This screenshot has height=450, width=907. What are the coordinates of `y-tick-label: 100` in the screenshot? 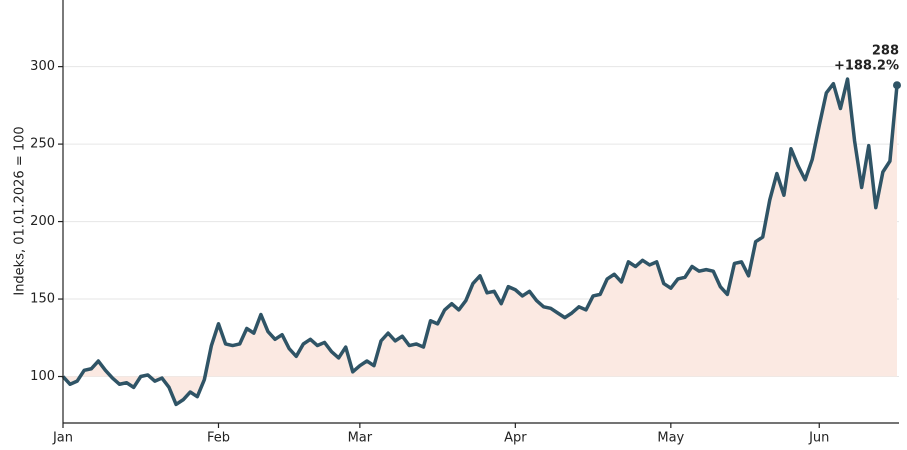 It's located at (42, 376).